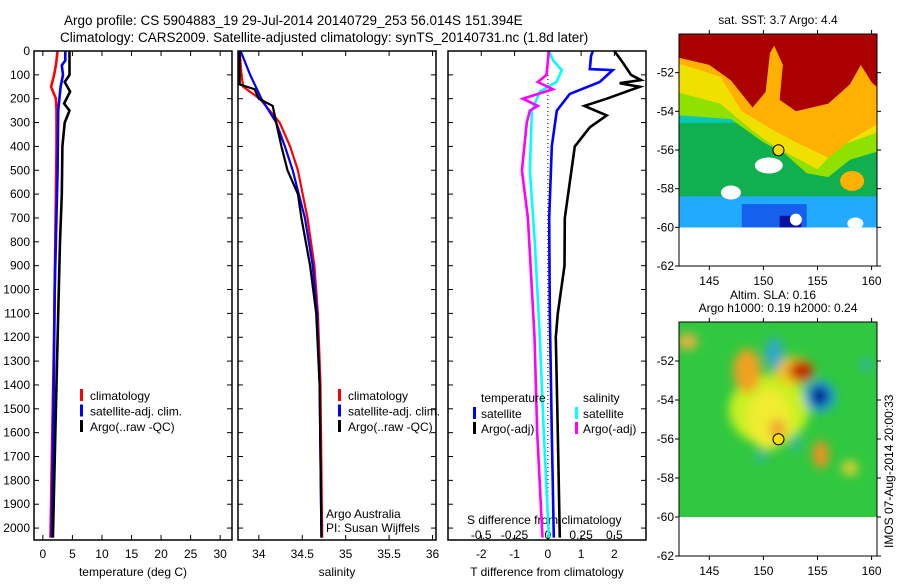 This screenshot has width=900, height=585. What do you see at coordinates (20, 99) in the screenshot?
I see `depth-tick-label: 200` at bounding box center [20, 99].